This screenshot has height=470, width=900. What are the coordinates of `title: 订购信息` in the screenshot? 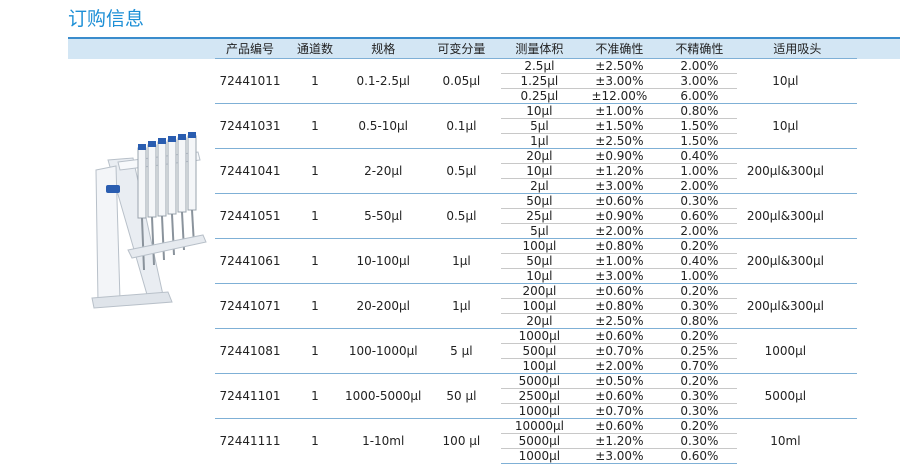 It's located at (106, 19).